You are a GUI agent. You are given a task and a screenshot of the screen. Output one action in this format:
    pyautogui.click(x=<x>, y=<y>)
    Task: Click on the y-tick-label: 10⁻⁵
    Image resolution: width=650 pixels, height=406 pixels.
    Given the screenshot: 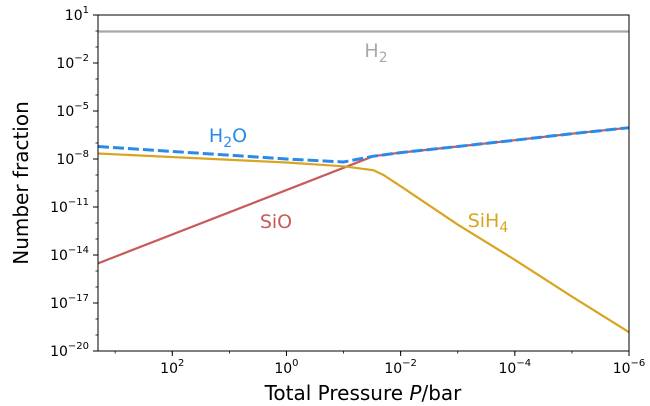 What is the action you would take?
    pyautogui.click(x=72, y=110)
    